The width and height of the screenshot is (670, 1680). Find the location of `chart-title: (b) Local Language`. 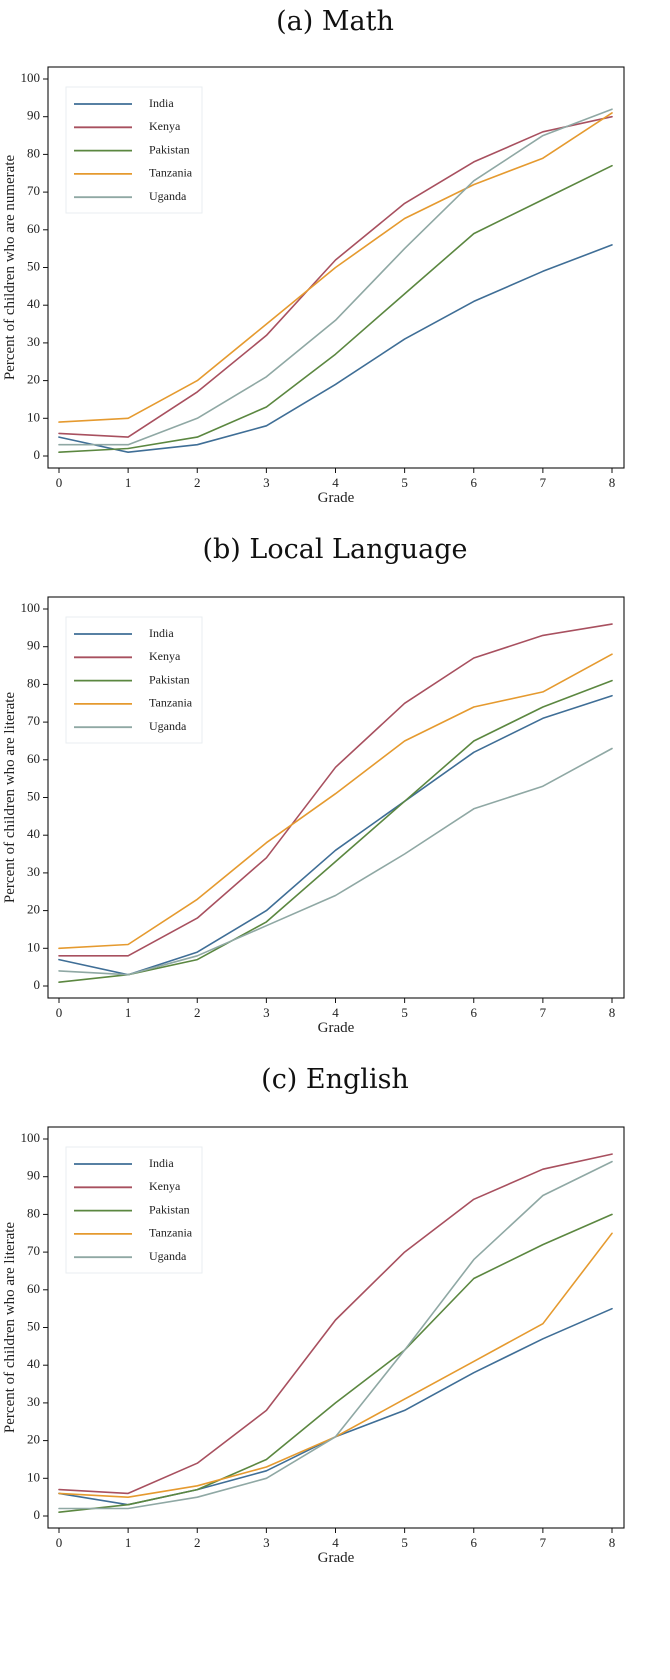

chart-title: (b) Local Language is located at coordinates (334, 549).